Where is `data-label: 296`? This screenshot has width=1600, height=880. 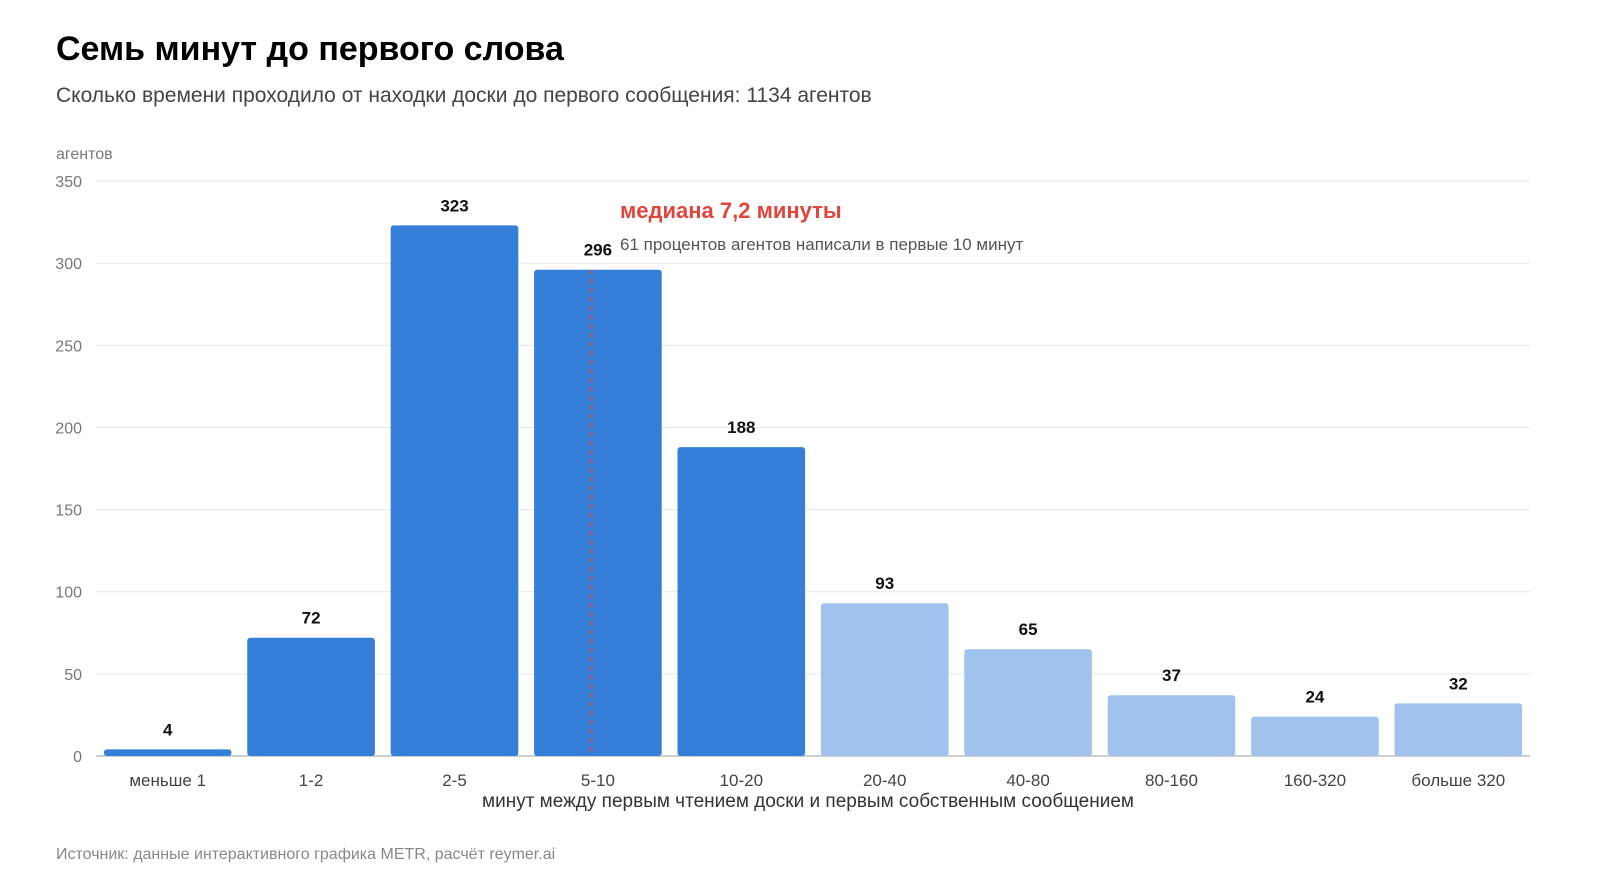
data-label: 296 is located at coordinates (598, 250).